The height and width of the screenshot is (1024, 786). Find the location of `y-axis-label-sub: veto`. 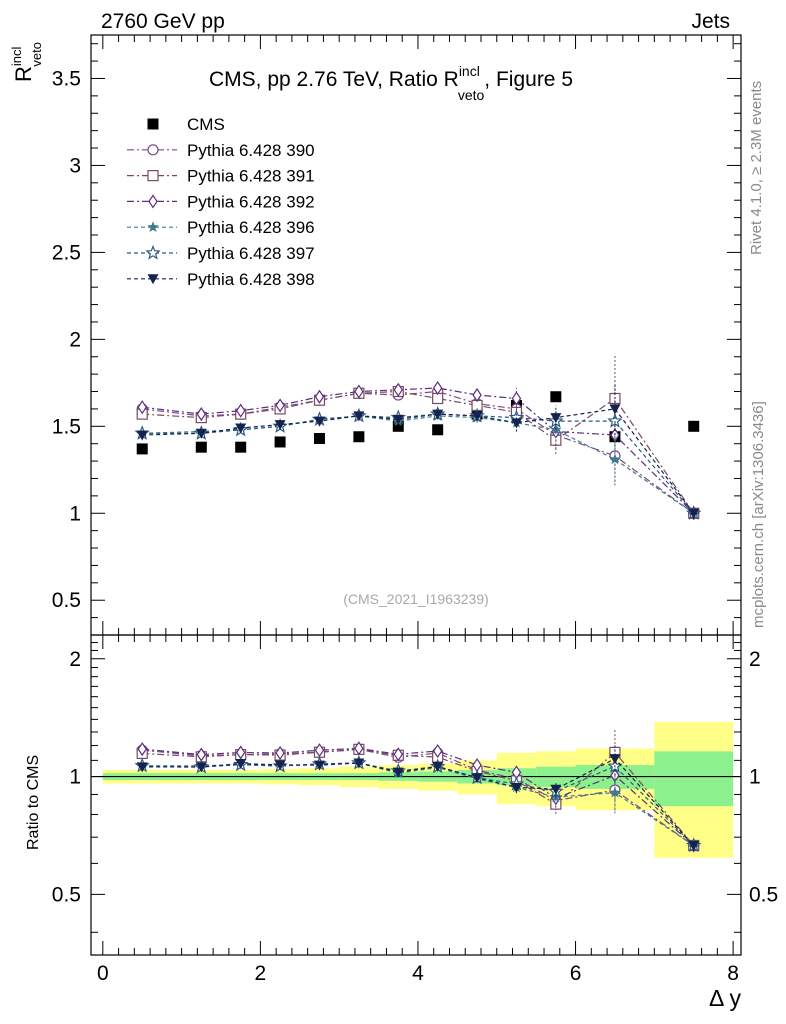

y-axis-label-sub: veto is located at coordinates (36, 54).